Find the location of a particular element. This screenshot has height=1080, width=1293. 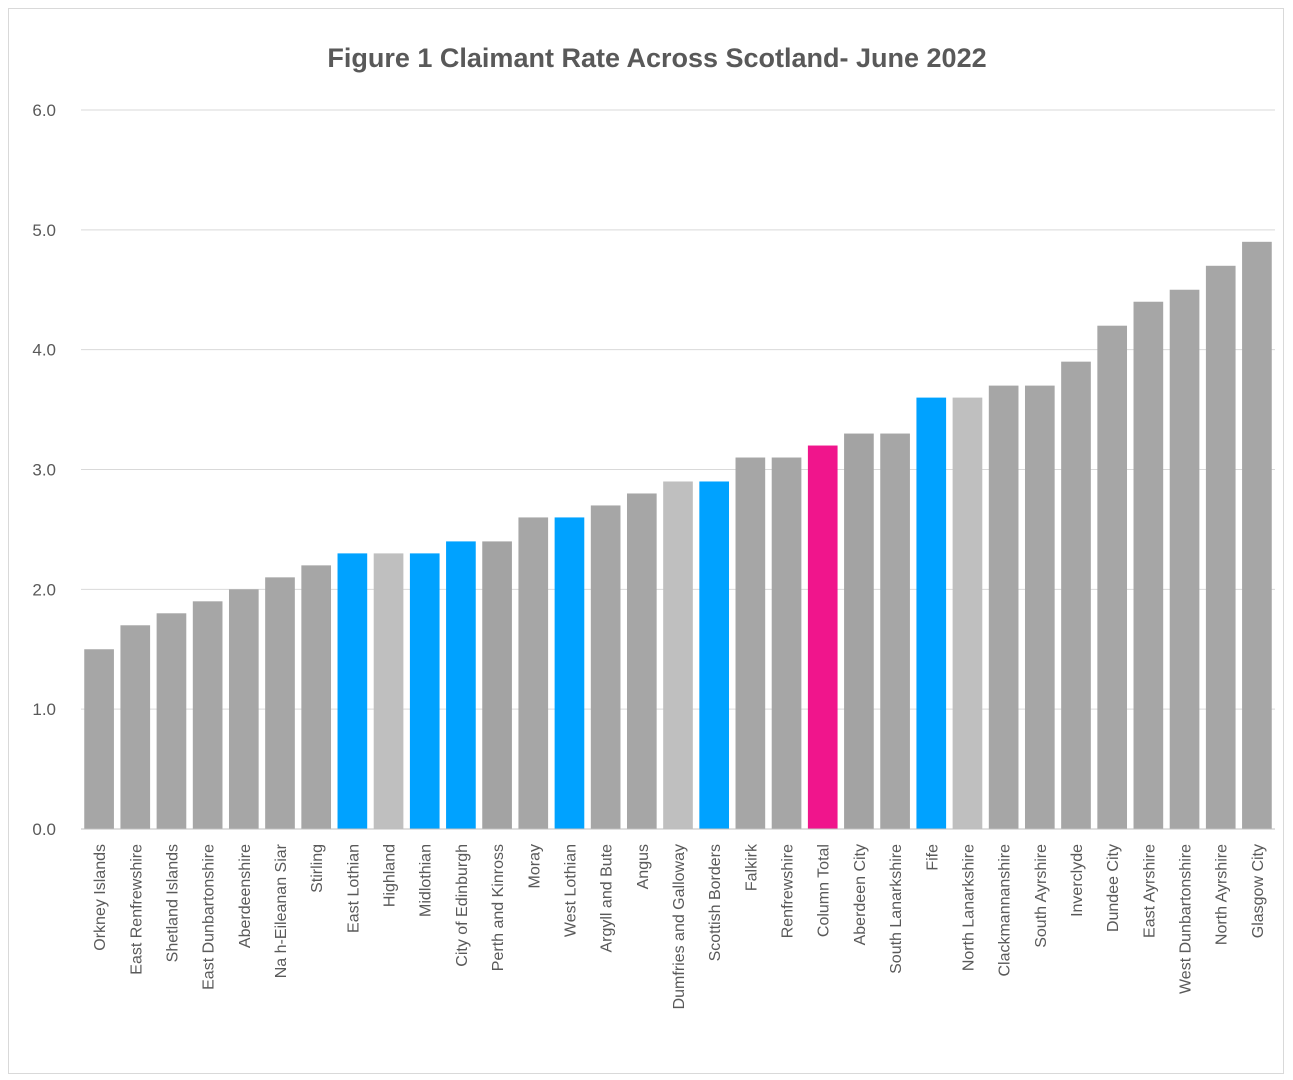

x-category-label: East Ayrshire is located at coordinates (1149, 891).